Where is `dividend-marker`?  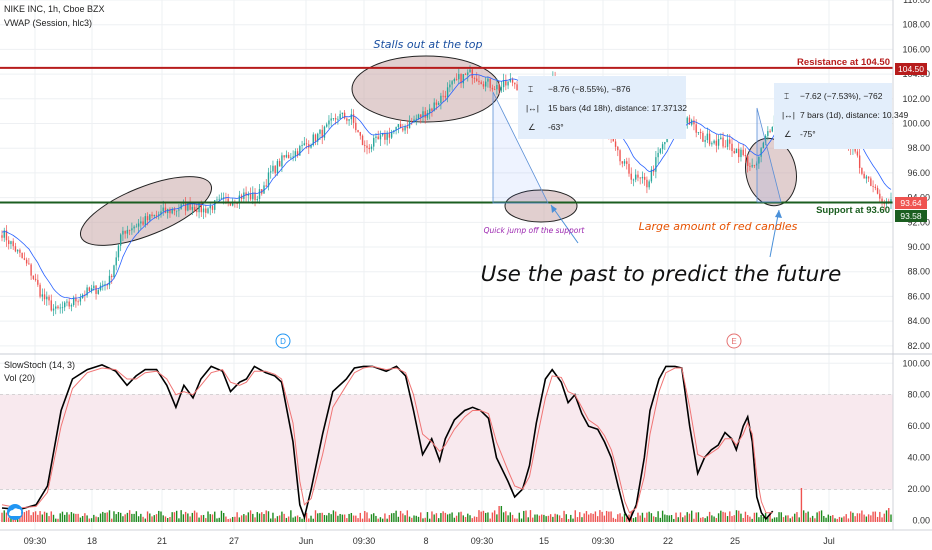 dividend-marker is located at coordinates (283, 341).